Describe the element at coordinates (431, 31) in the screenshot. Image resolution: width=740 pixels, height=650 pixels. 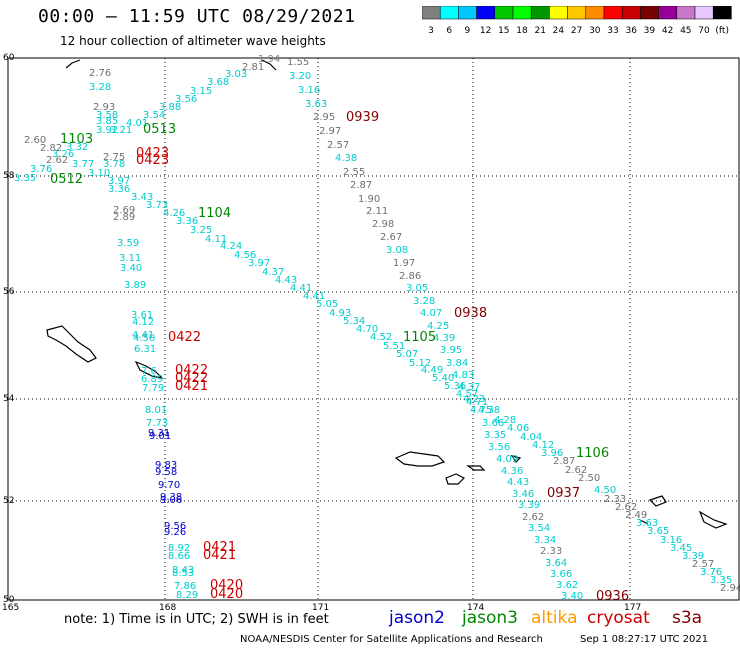
I see `scale-label: 3` at that location.